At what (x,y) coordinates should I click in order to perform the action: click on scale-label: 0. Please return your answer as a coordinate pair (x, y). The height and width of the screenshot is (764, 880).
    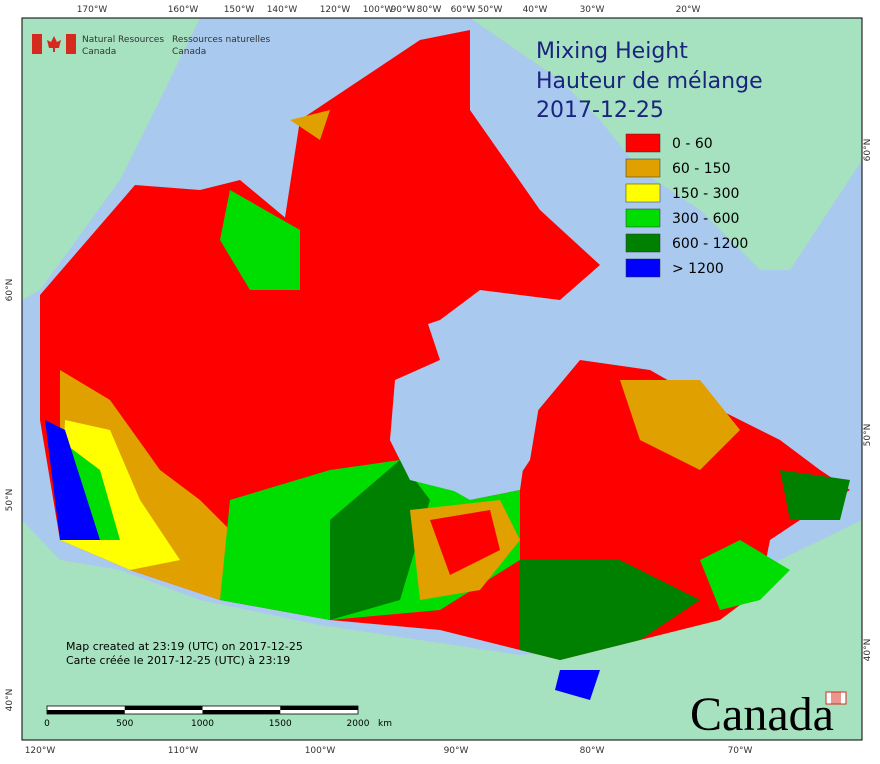
    Looking at the image, I should click on (47, 724).